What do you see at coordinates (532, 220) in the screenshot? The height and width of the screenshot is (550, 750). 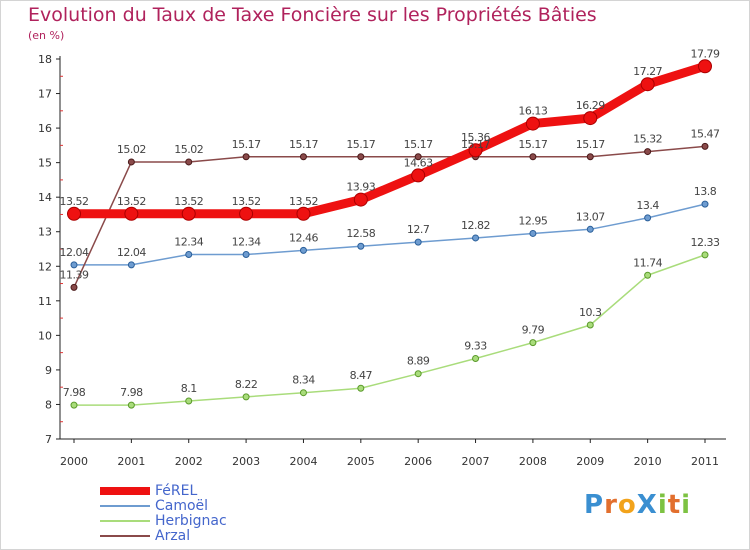 I see `data-label: 12.95` at bounding box center [532, 220].